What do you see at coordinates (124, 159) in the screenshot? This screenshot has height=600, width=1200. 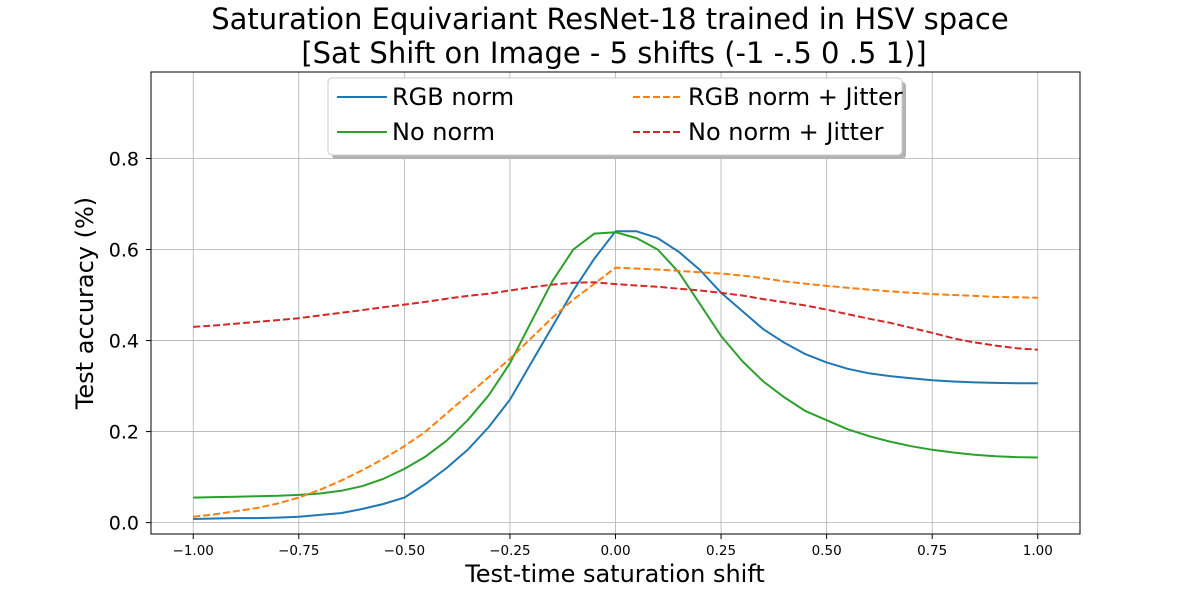 I see `y-tick-label: 0.8` at bounding box center [124, 159].